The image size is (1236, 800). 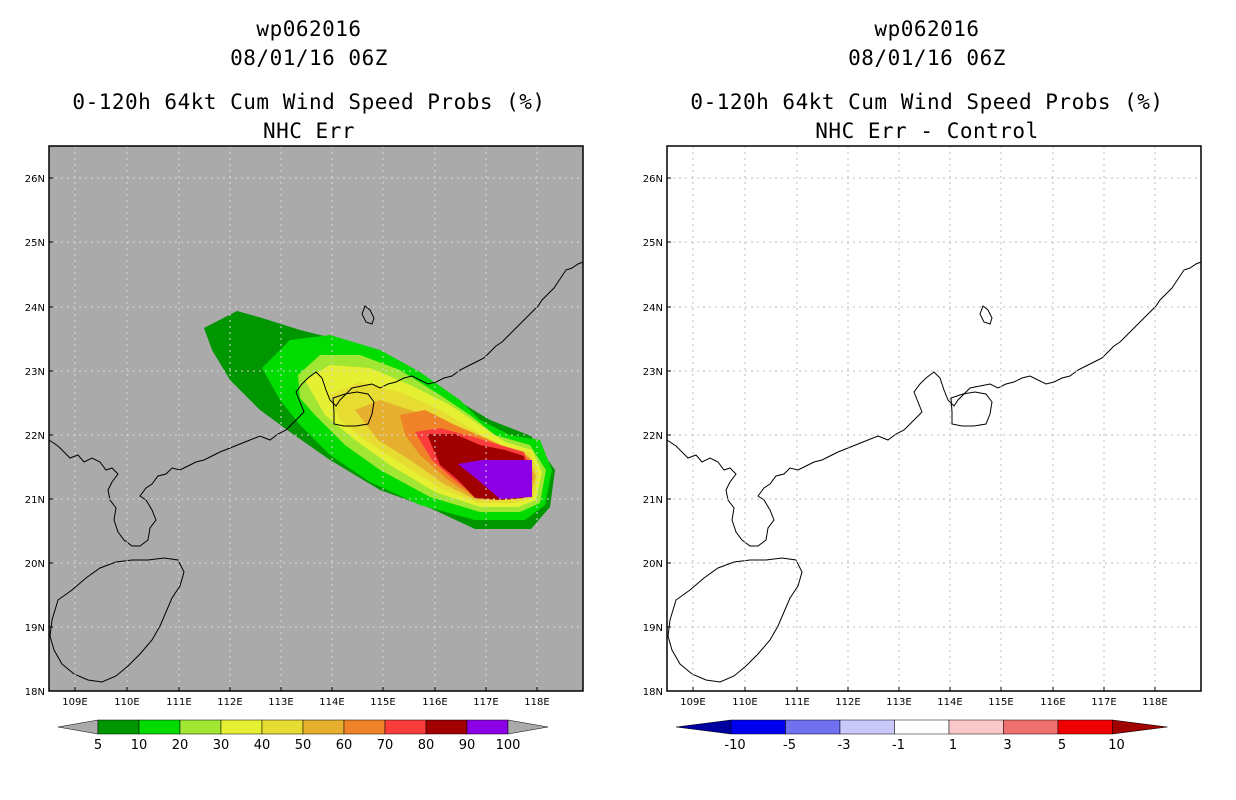 I want to click on latitude-label: 21N, so click(x=35, y=500).